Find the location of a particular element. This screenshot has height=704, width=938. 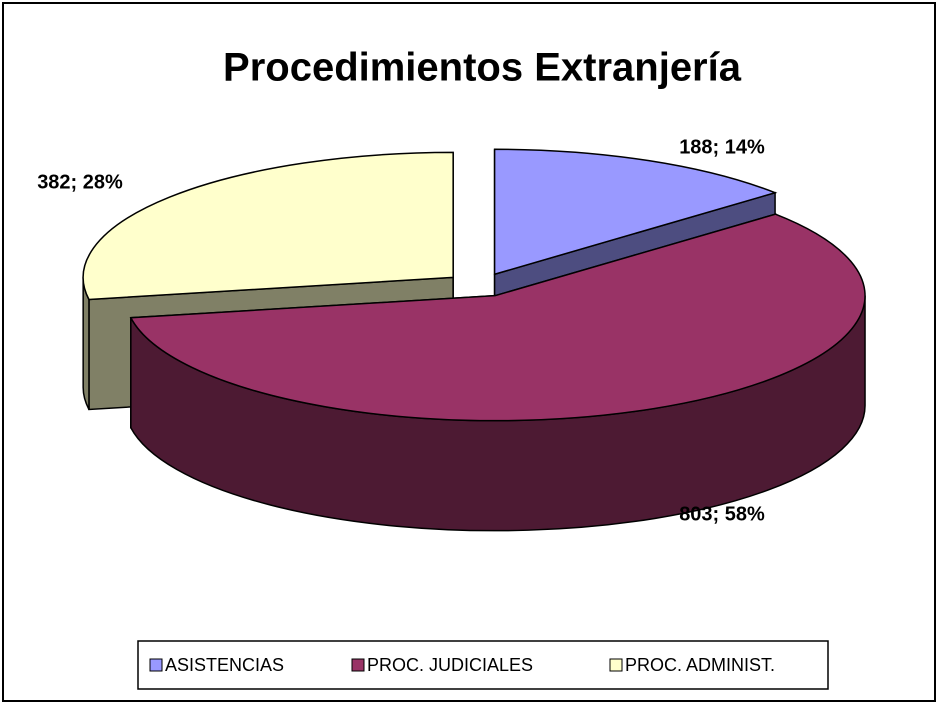

legend is located at coordinates (483, 665).